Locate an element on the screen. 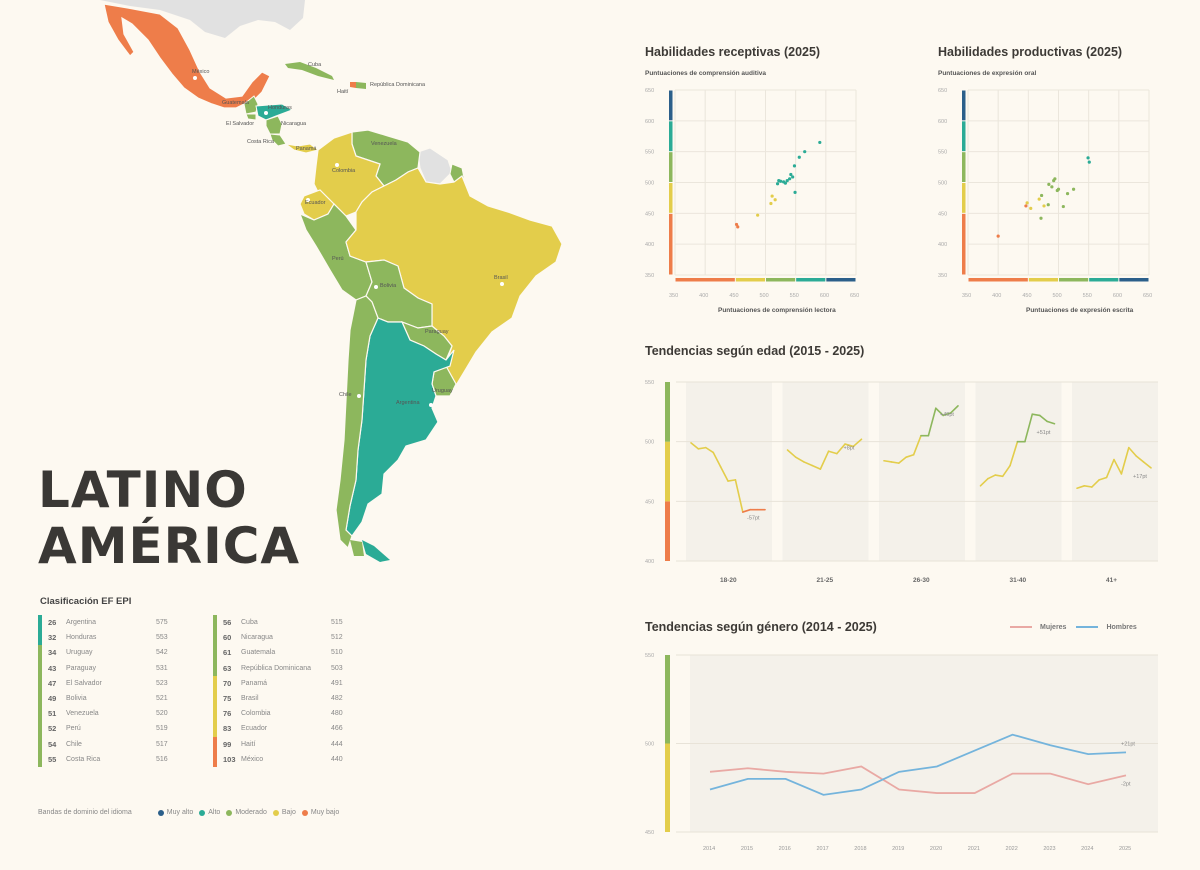 The height and width of the screenshot is (870, 1200). map-label: México is located at coordinates (200, 72).